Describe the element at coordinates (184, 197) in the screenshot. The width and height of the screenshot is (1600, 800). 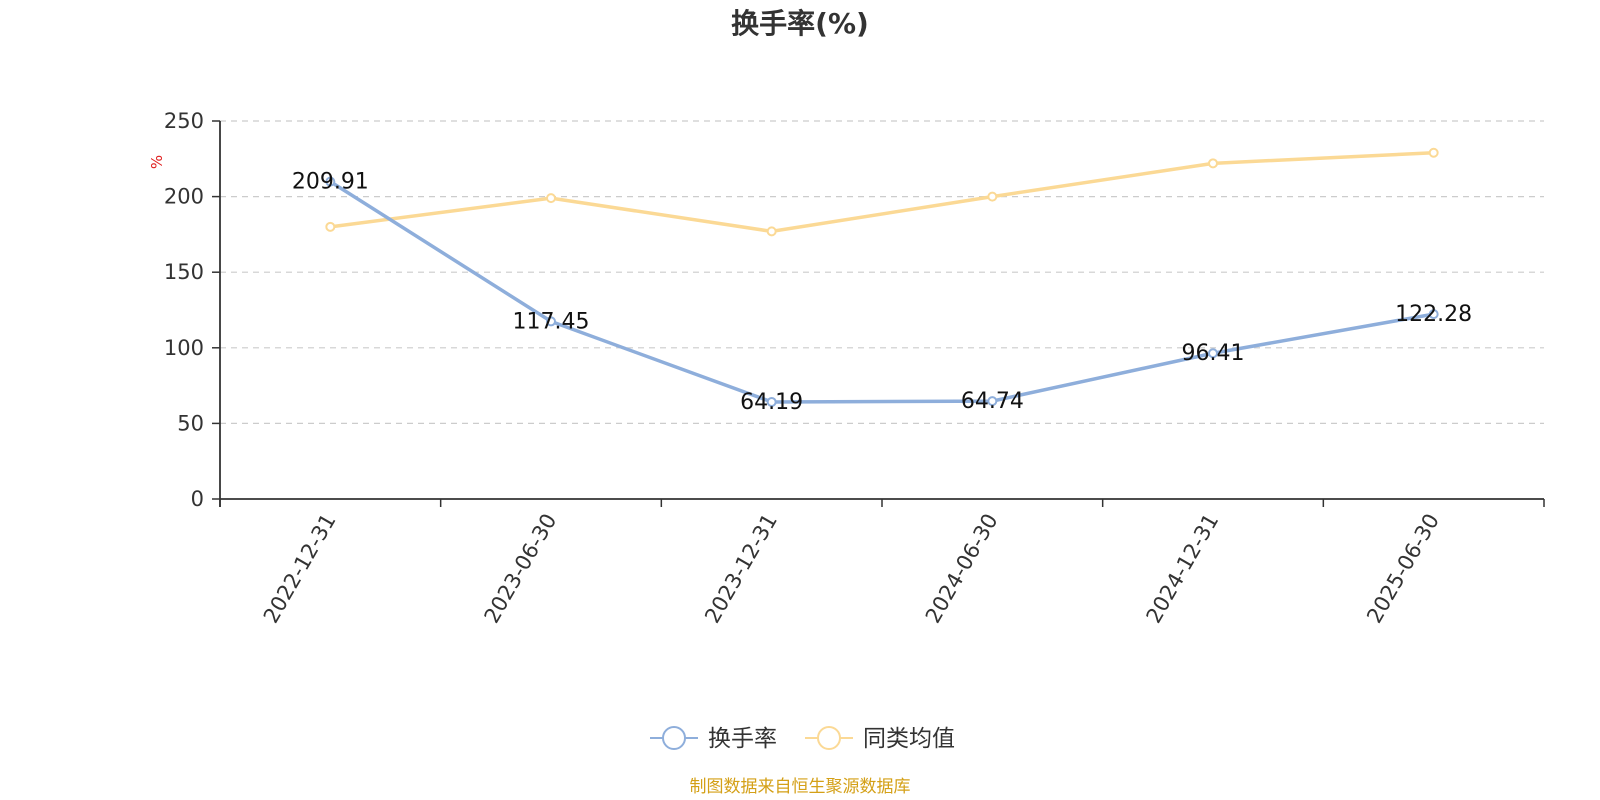
I see `y-tick-label: 200` at that location.